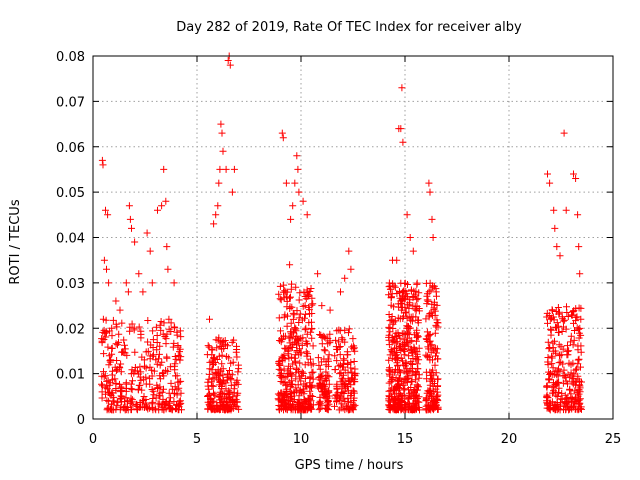  What do you see at coordinates (509, 439) in the screenshot?
I see `x-tick-label: 20` at bounding box center [509, 439].